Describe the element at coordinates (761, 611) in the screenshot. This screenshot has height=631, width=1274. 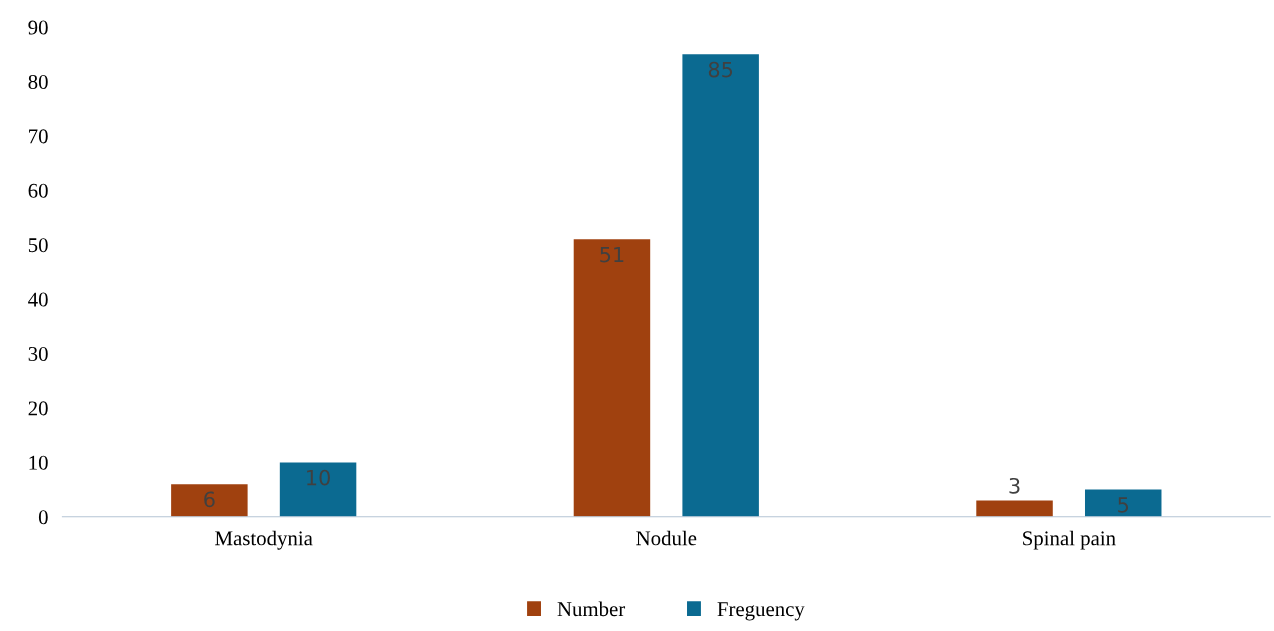
I see `legend-label: Freguency` at that location.